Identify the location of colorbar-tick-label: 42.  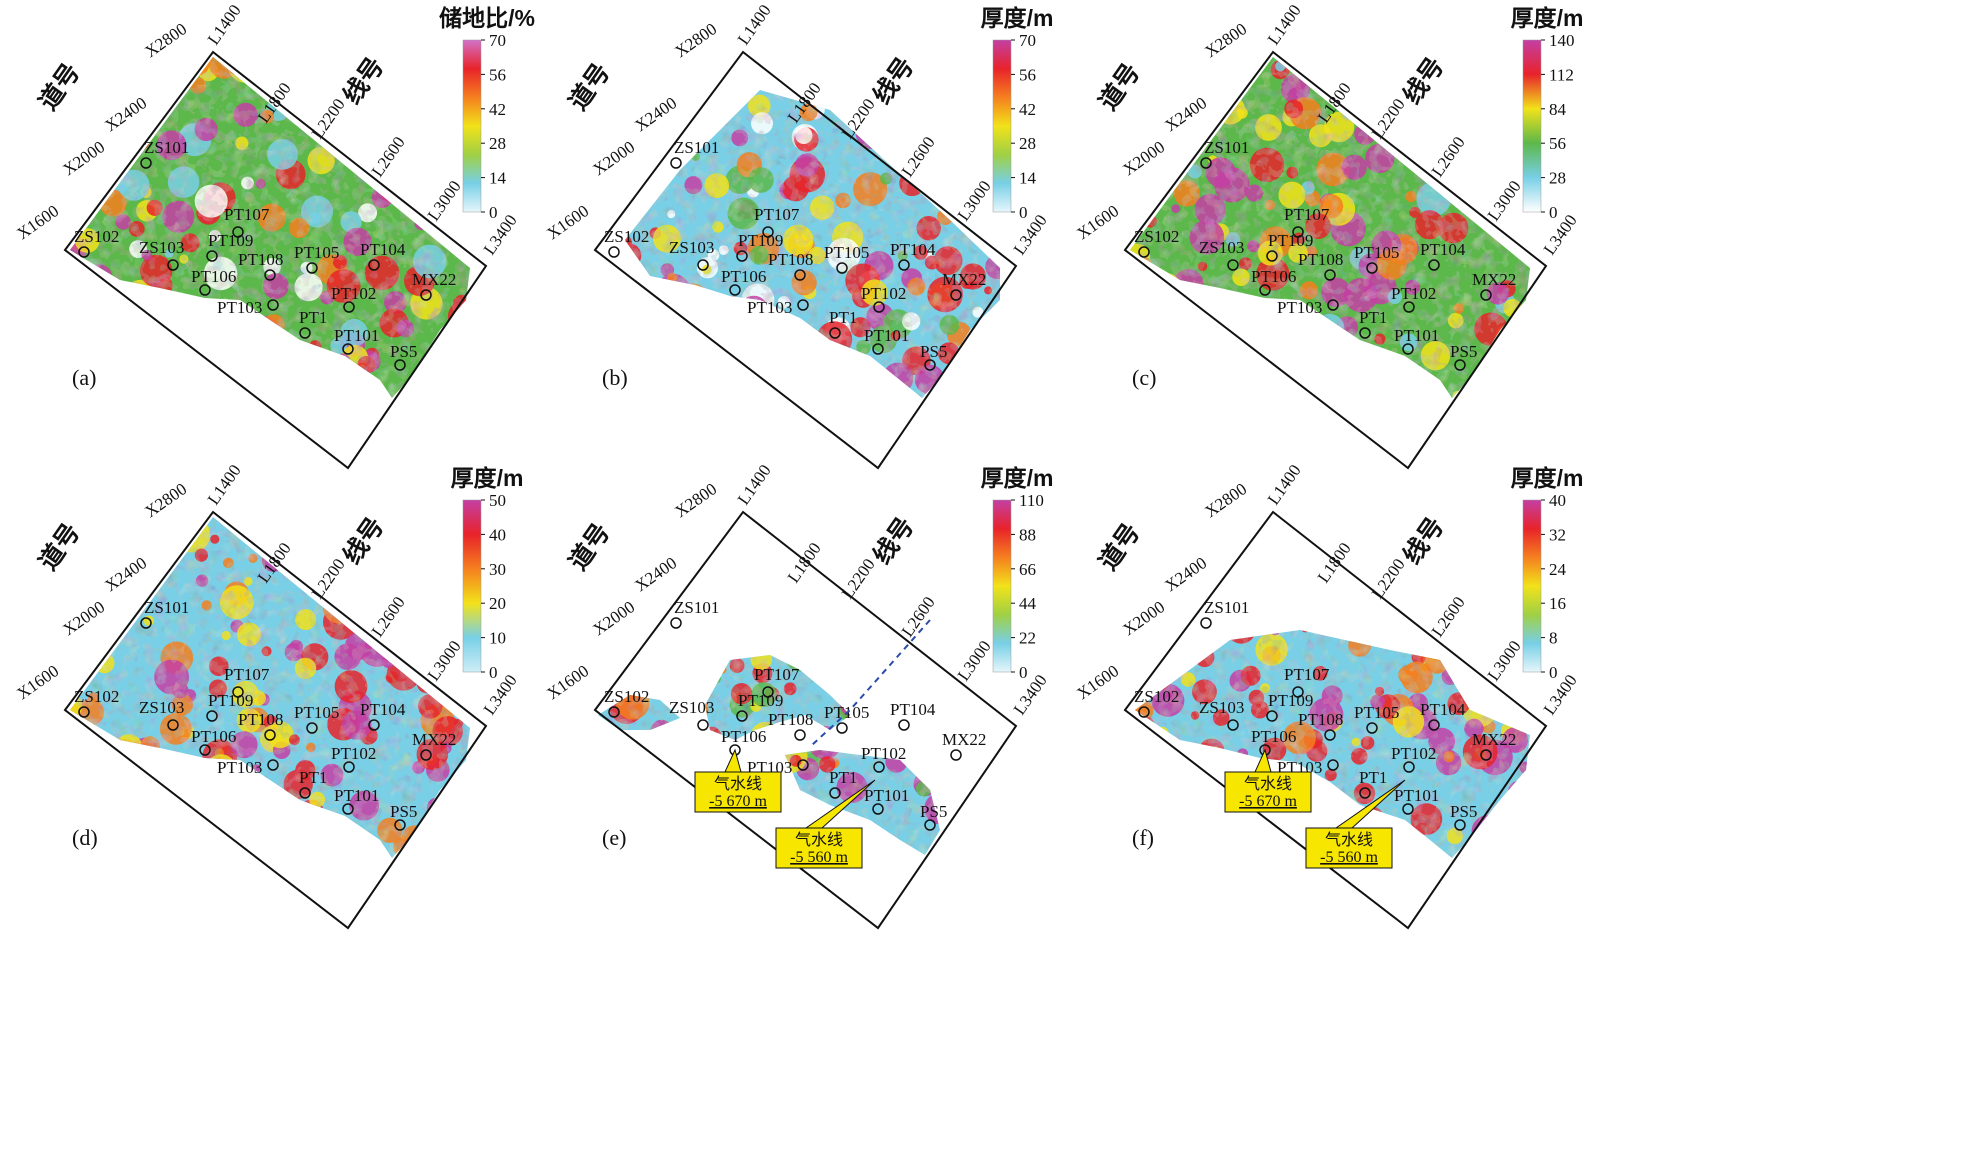
(497, 109).